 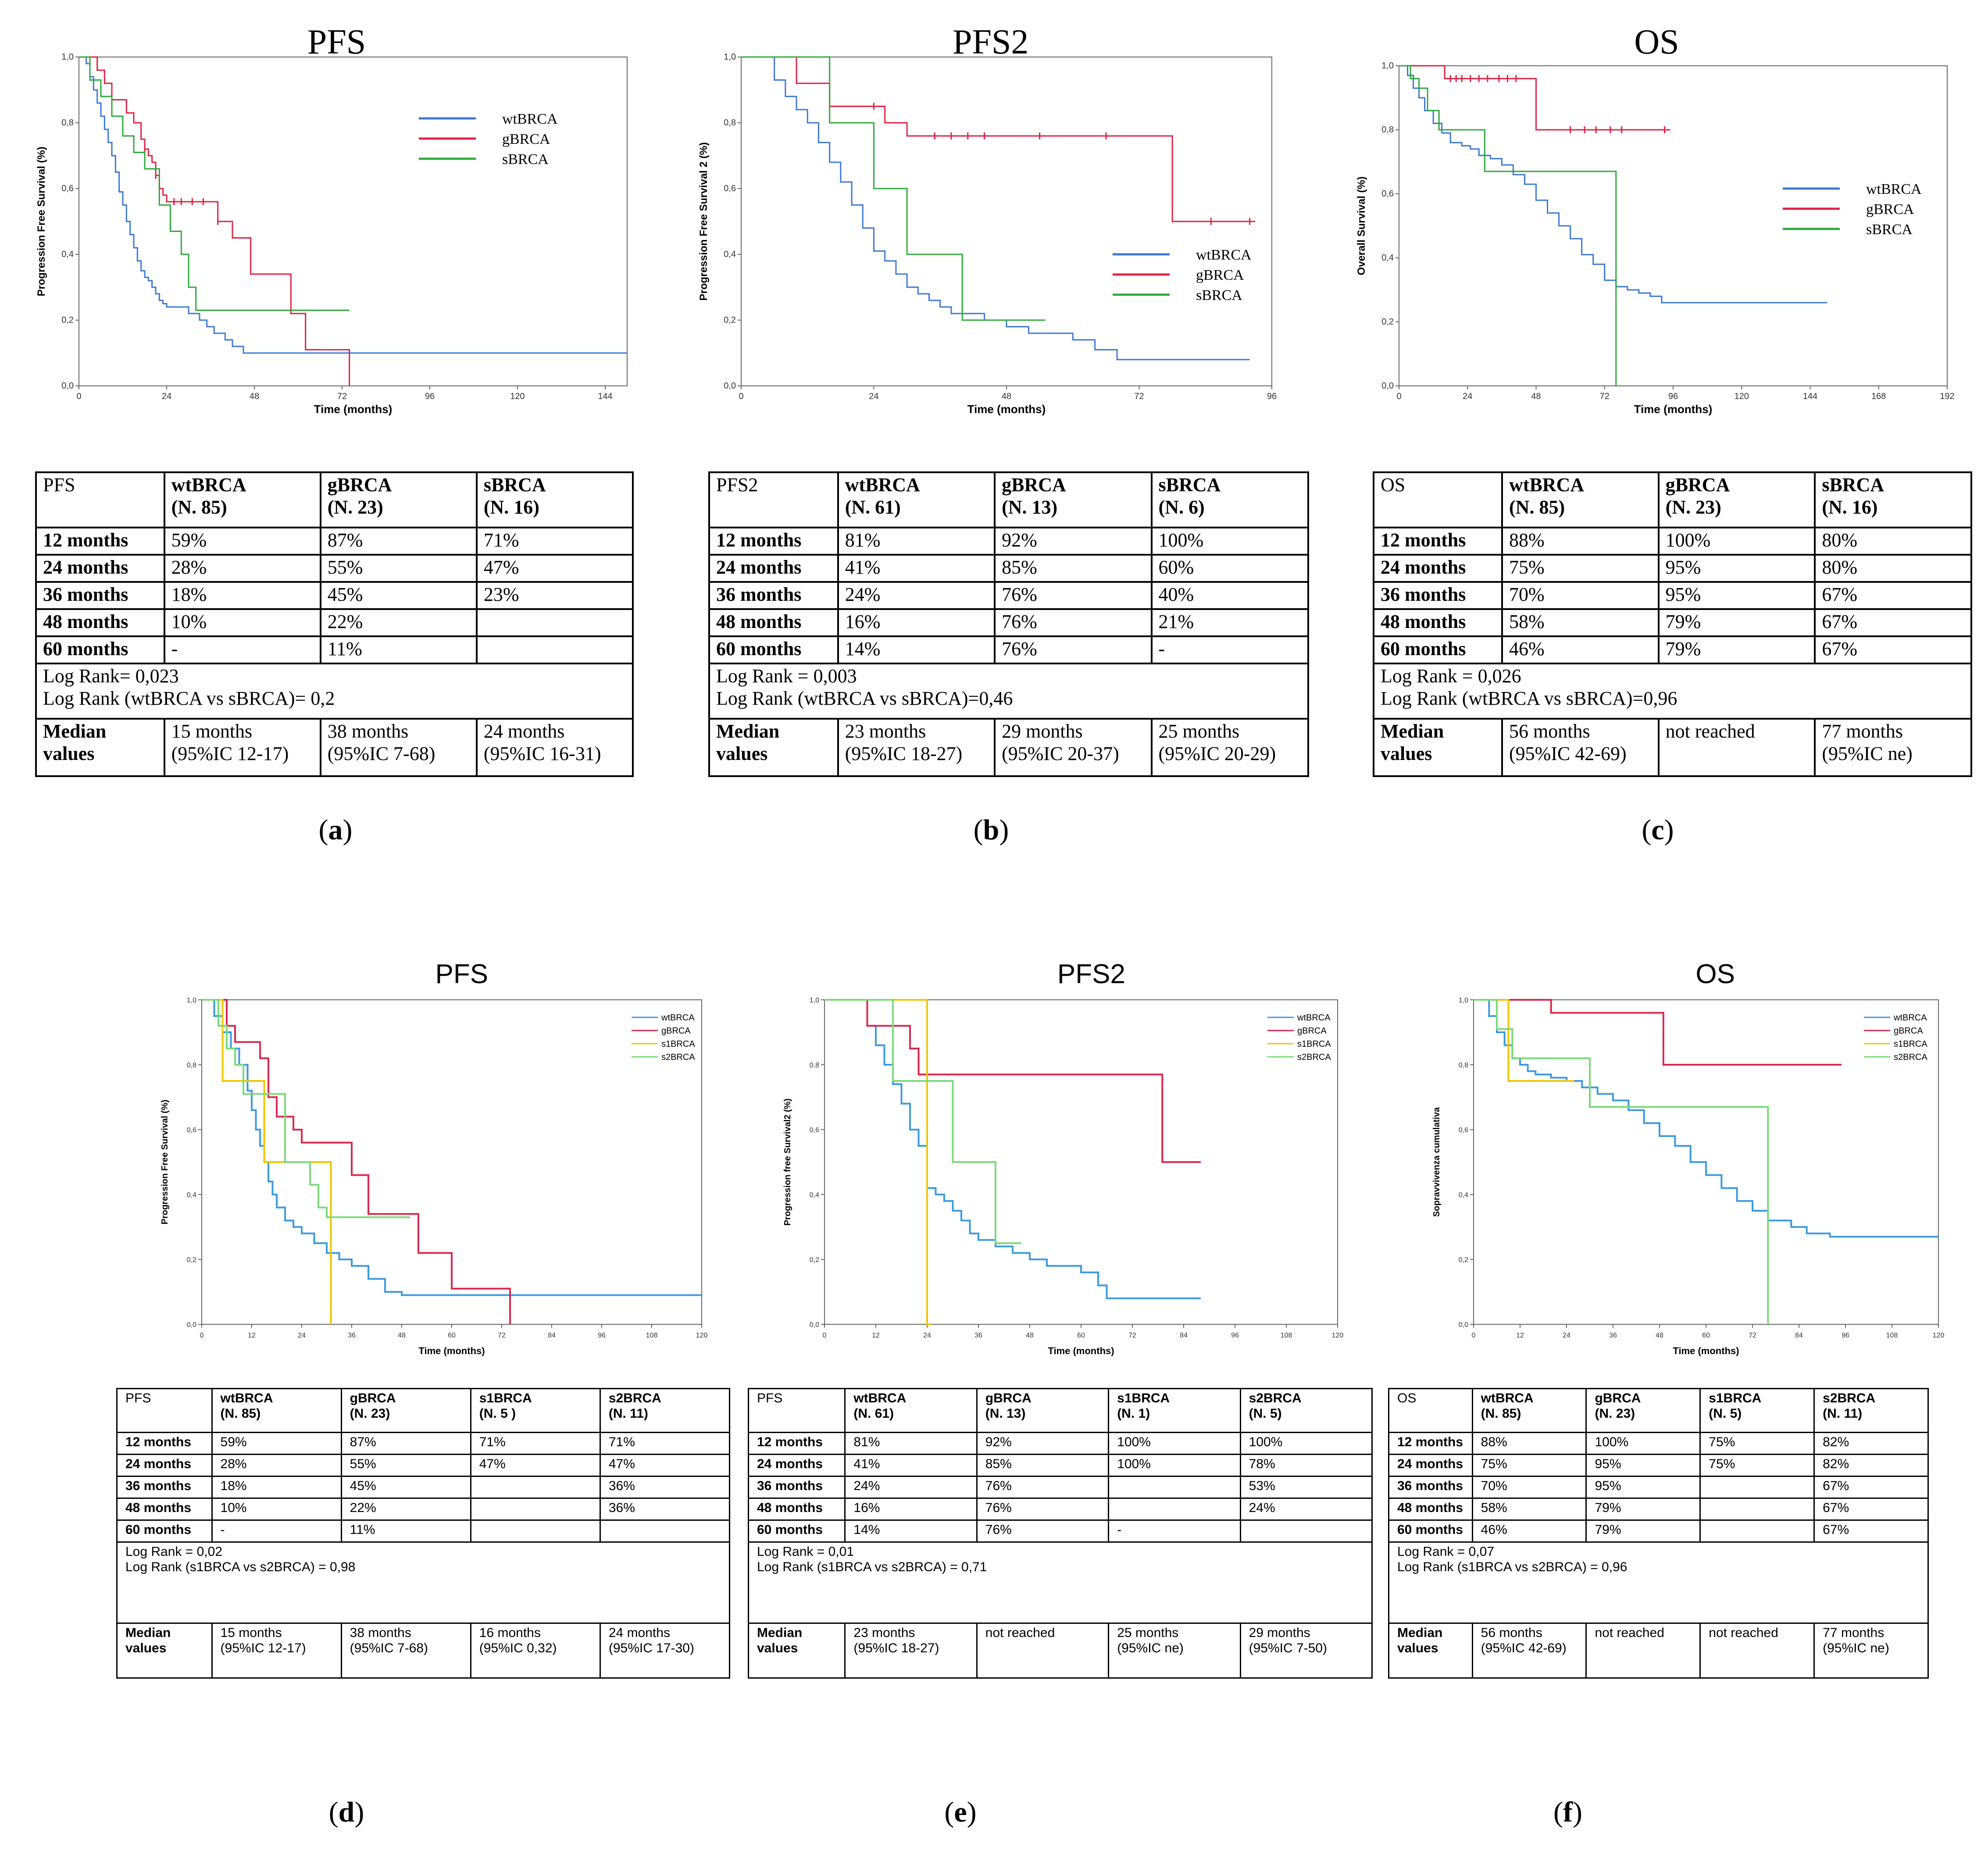 What do you see at coordinates (1009, 542) in the screenshot?
I see `table-row: 12 months 81% 92% 100%` at bounding box center [1009, 542].